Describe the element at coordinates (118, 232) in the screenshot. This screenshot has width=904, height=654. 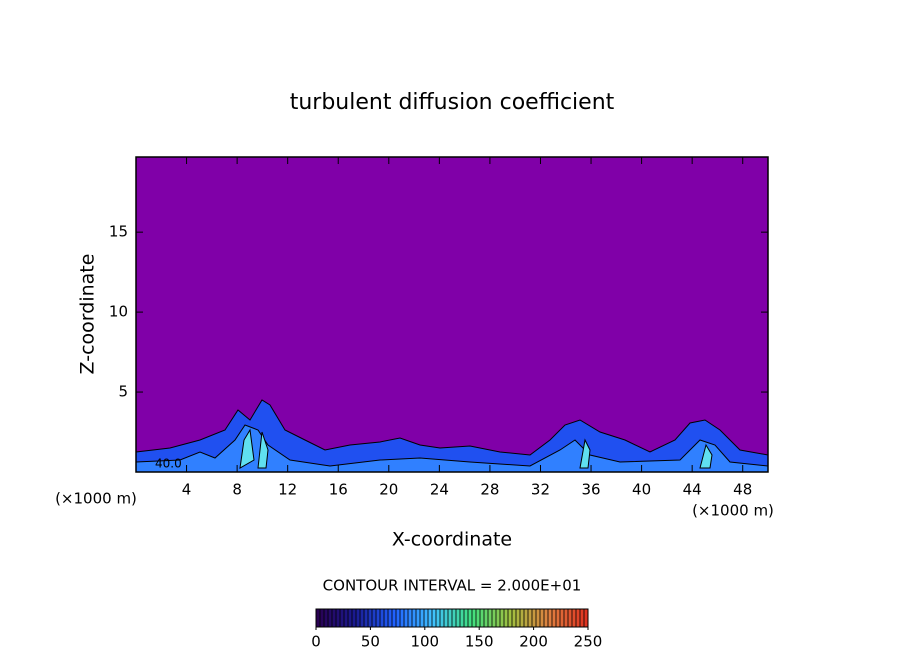
I see `y-tick-label: 15` at that location.